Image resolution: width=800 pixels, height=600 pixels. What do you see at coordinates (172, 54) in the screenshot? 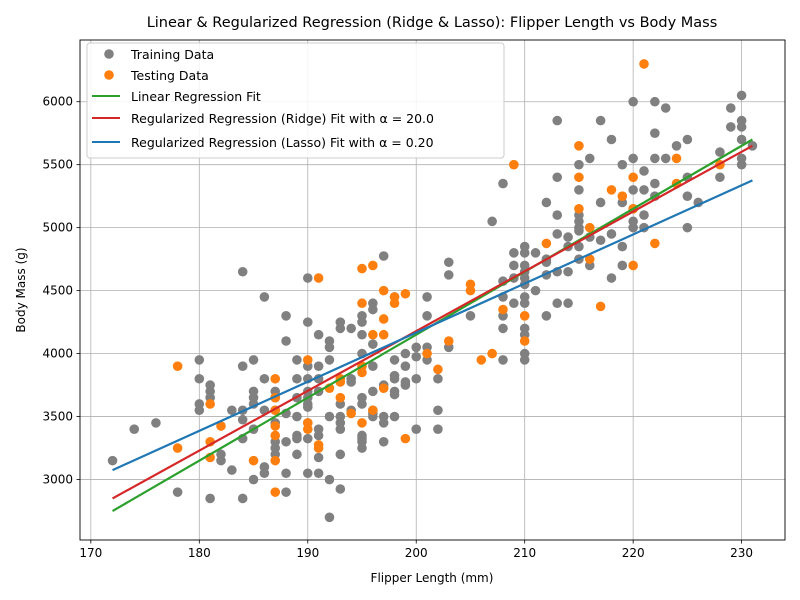
I see `legend-label-training: Training Data` at bounding box center [172, 54].